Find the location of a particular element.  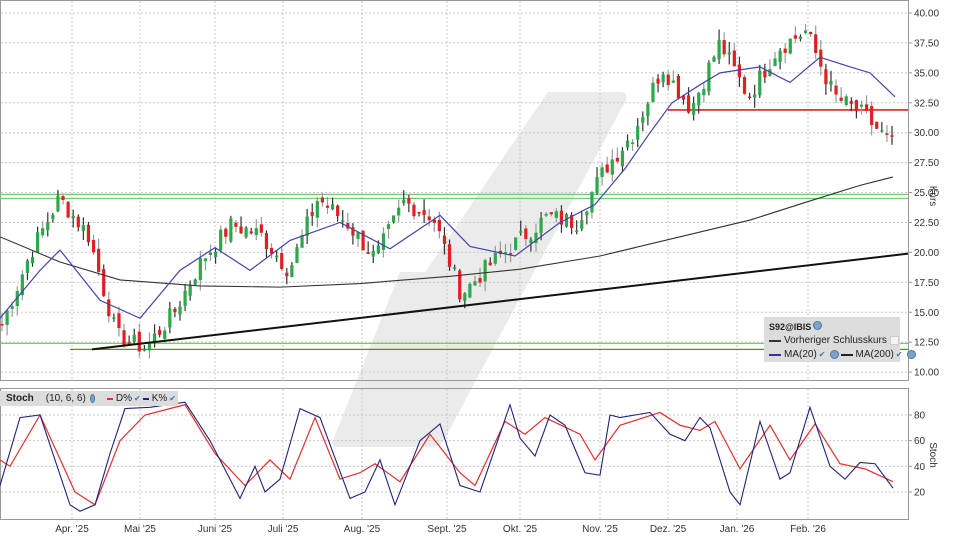

price-axis-title: Kurs is located at coordinates (932, 196).